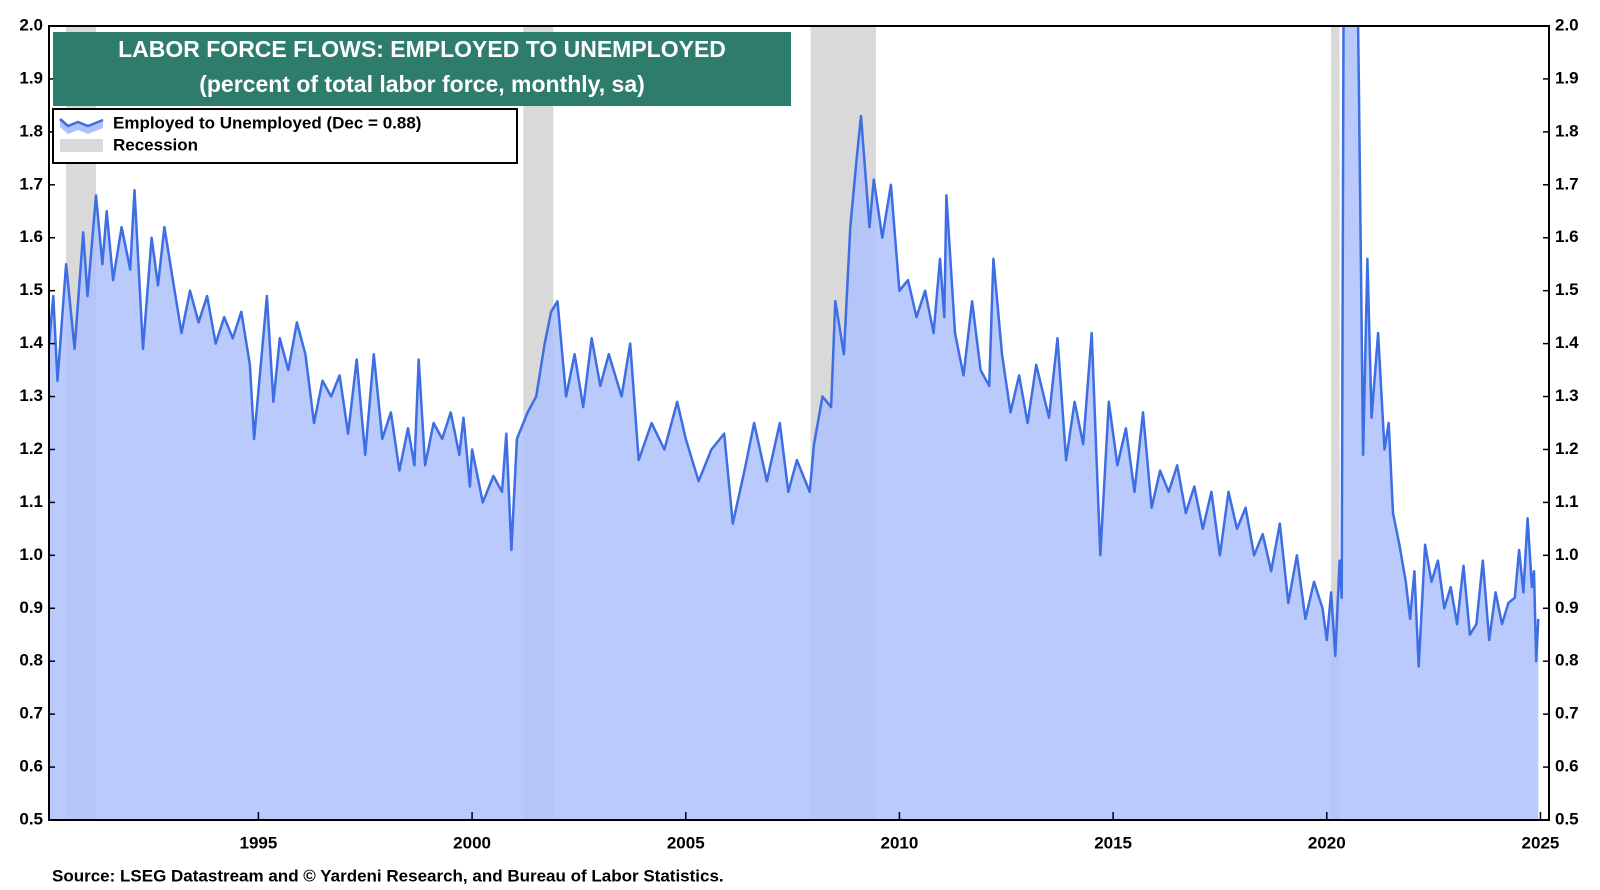  What do you see at coordinates (31, 395) in the screenshot?
I see `y-tick-label: 1.3` at bounding box center [31, 395].